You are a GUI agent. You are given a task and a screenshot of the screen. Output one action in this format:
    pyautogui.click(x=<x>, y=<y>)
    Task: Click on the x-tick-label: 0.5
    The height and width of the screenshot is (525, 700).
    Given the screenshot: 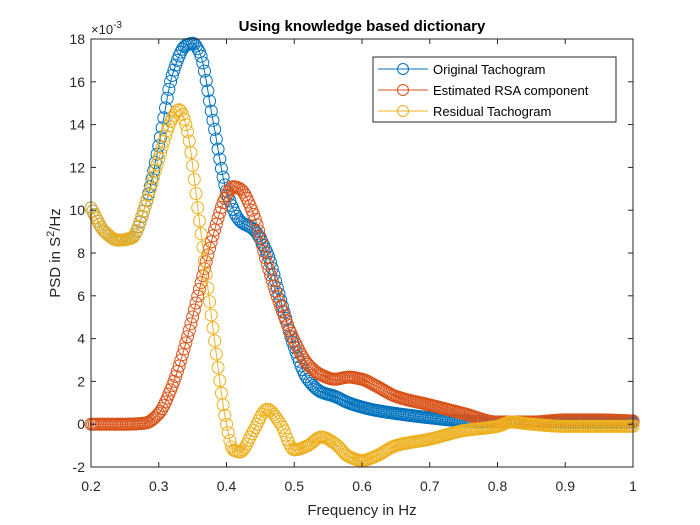 What is the action you would take?
    pyautogui.click(x=295, y=486)
    